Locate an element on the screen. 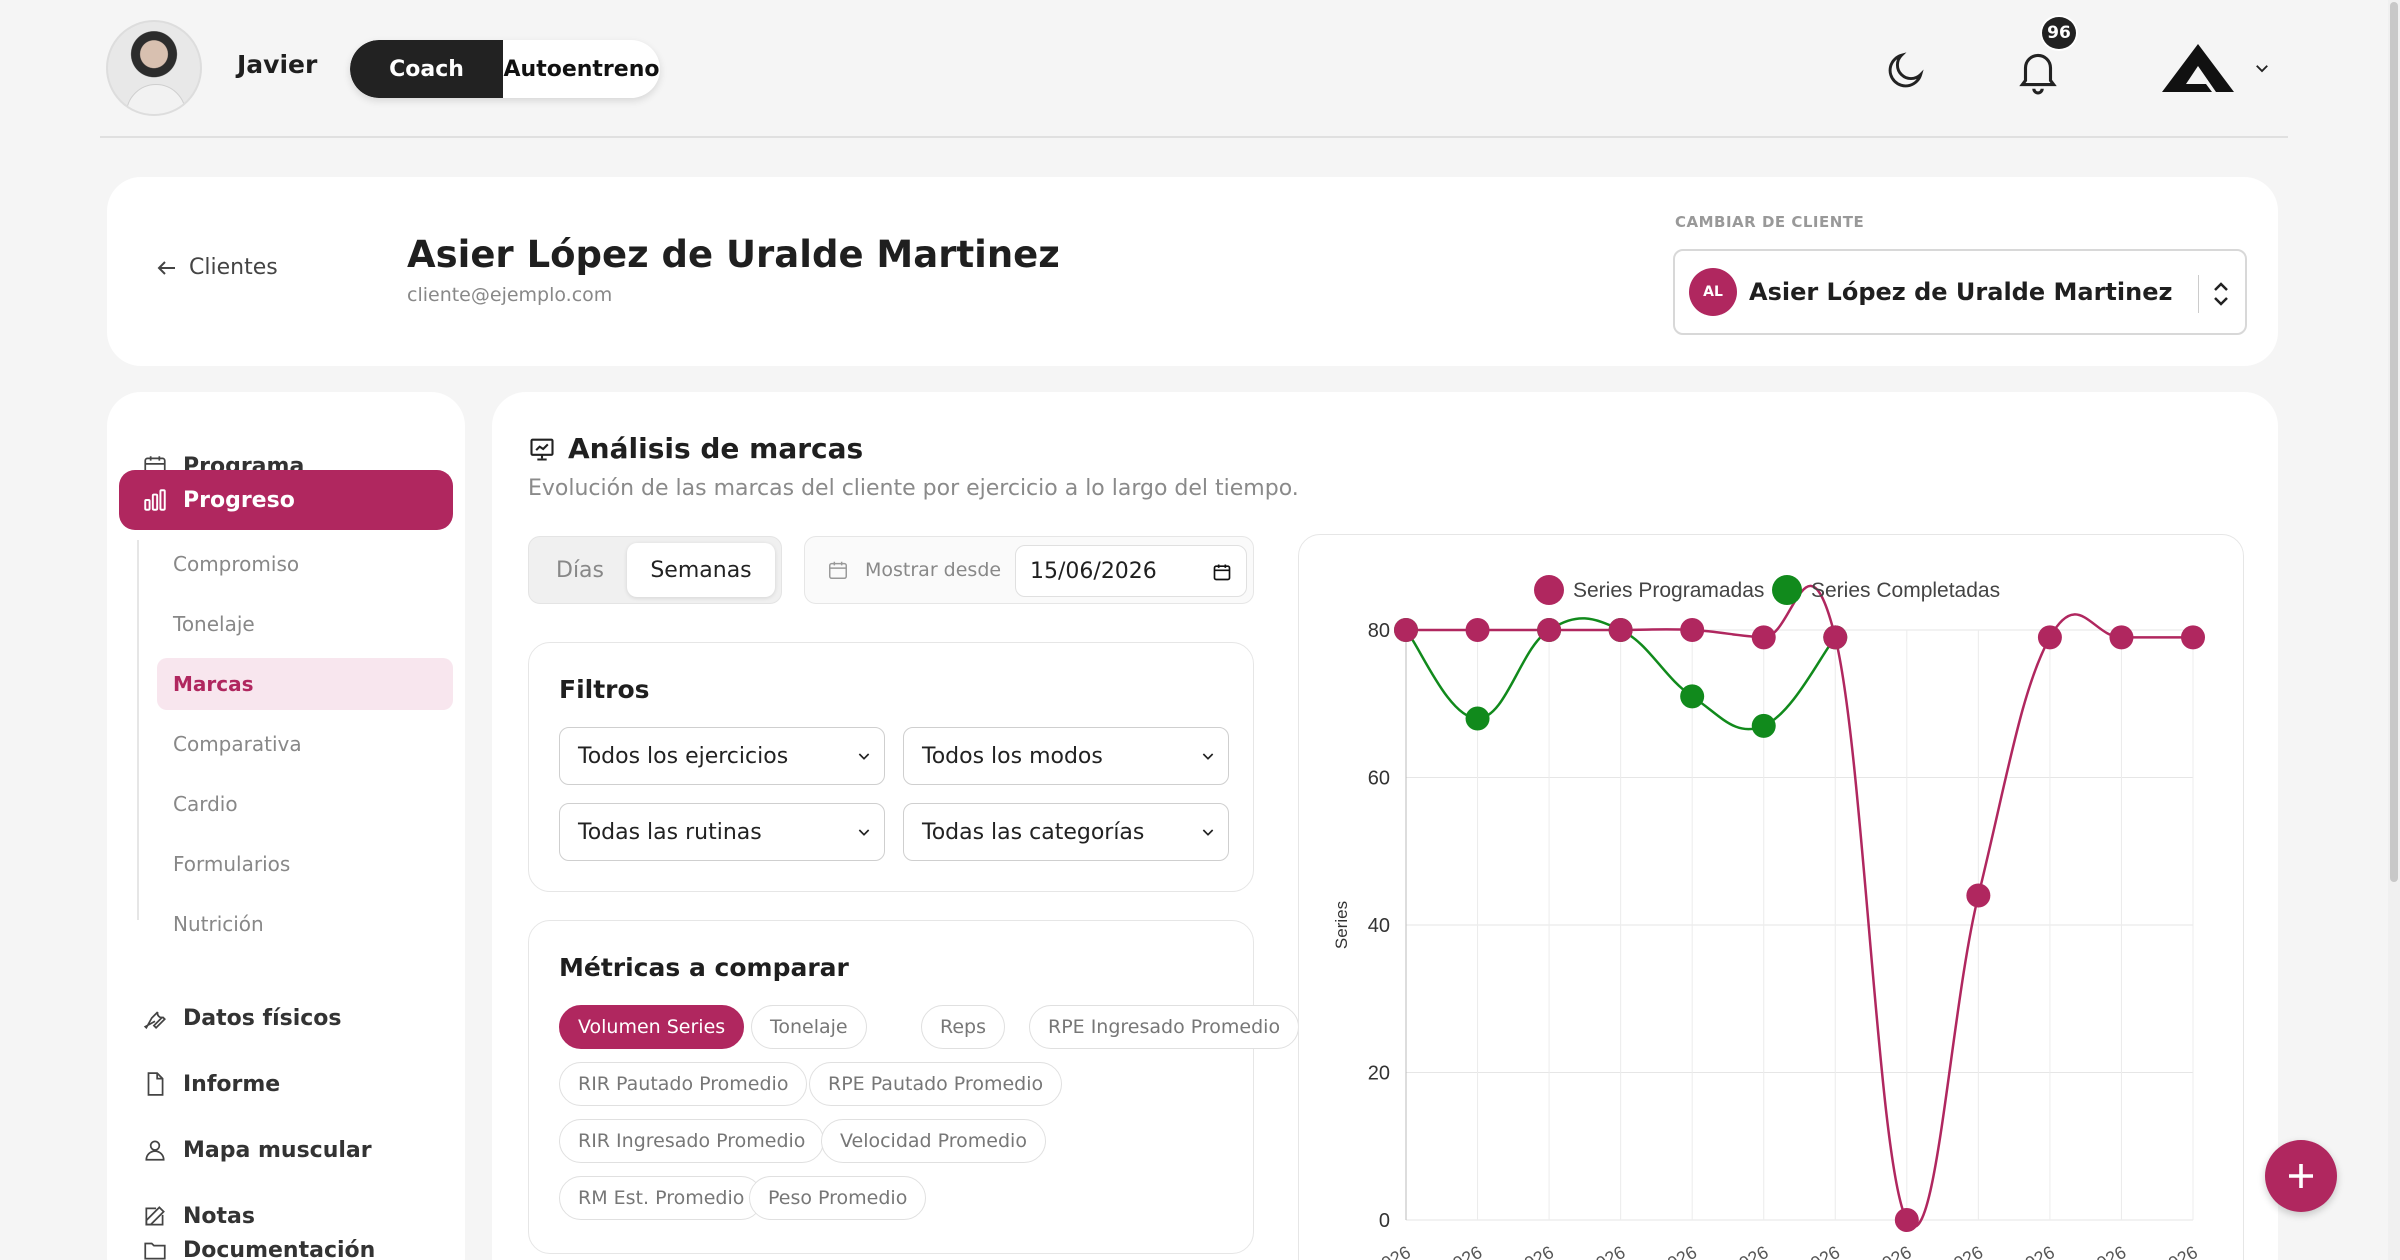 Image resolution: width=2400 pixels, height=1260 pixels. section-title-text: Análisis de marcas is located at coordinates (716, 448).